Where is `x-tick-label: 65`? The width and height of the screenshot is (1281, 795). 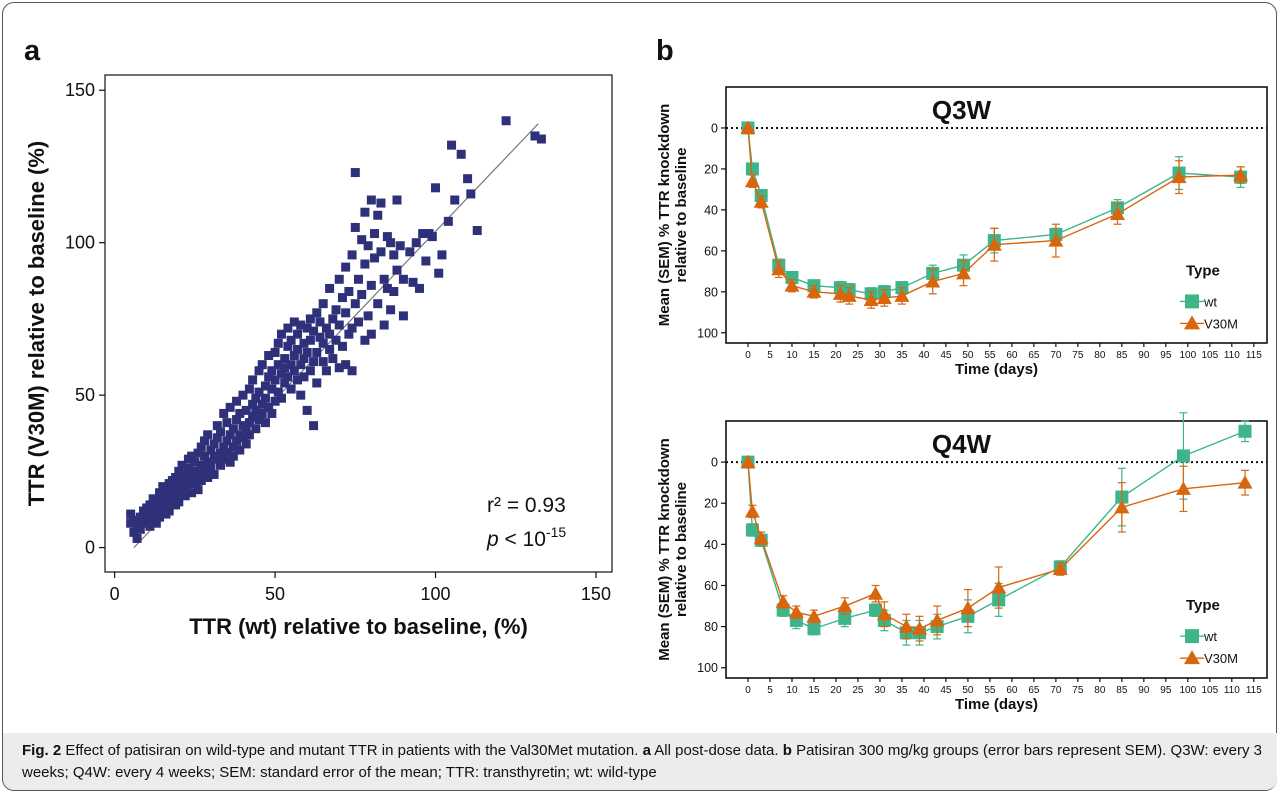 x-tick-label: 65 is located at coordinates (1034, 690).